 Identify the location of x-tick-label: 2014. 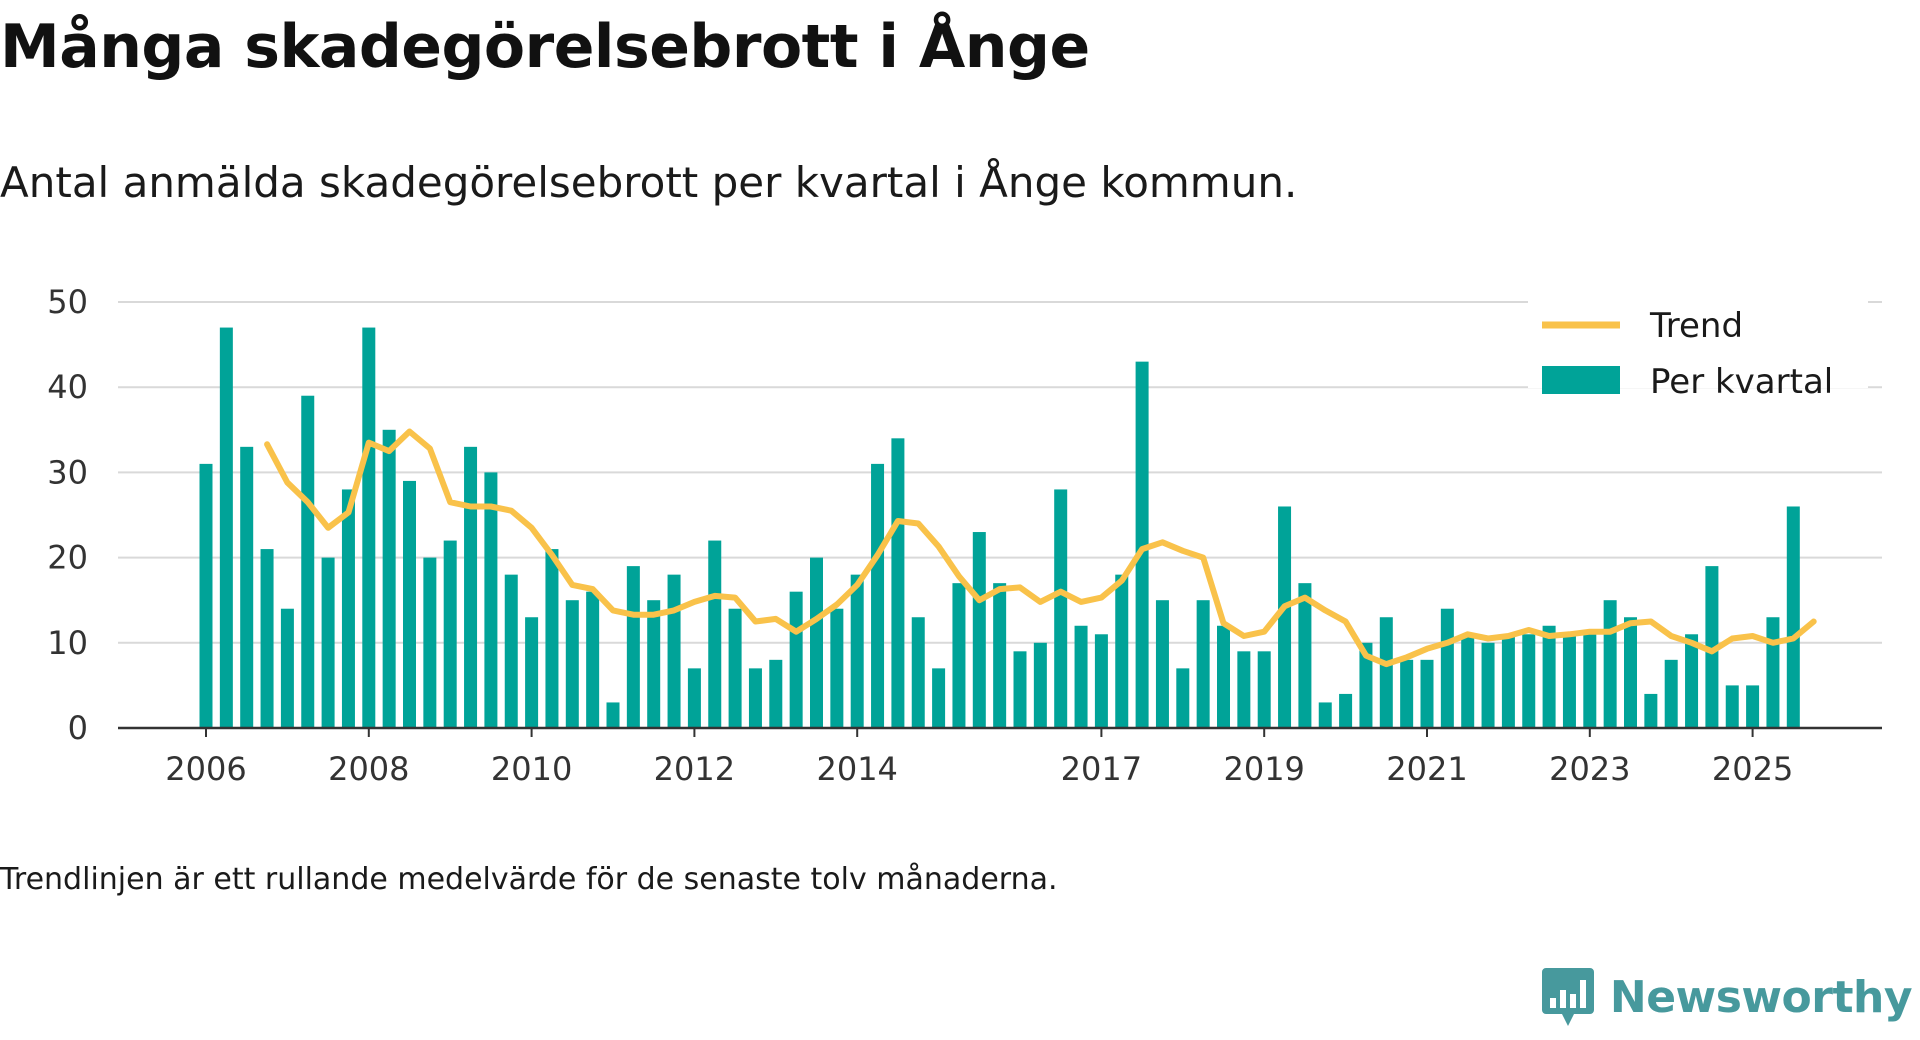
(856, 769).